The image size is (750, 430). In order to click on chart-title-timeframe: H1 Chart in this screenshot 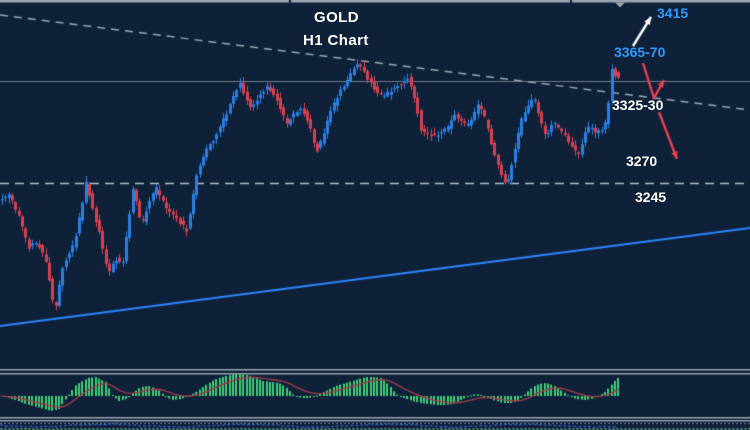, I will do `click(336, 40)`.